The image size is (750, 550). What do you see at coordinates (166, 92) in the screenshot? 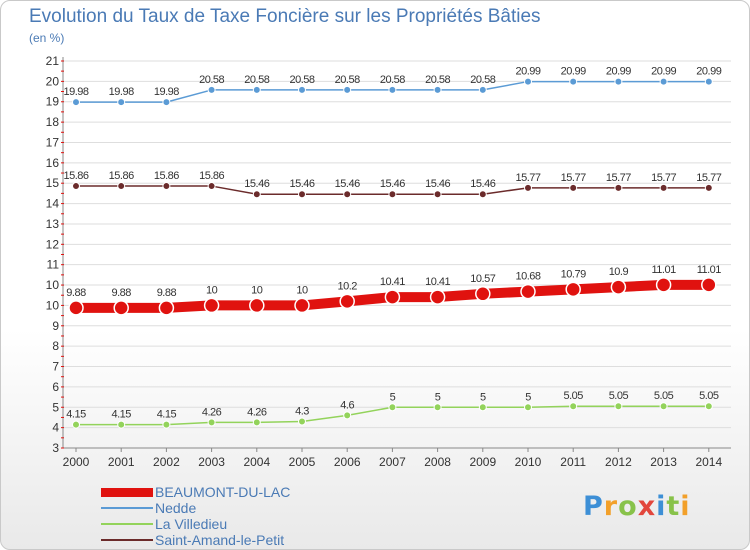
I see `data-label-nedde: 19.98` at bounding box center [166, 92].